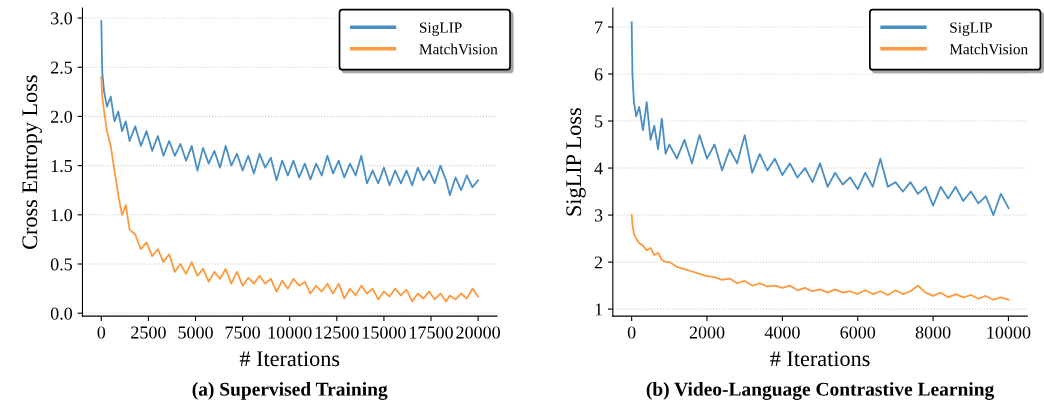 This screenshot has height=409, width=1044. I want to click on y-tick-label: 5, so click(599, 121).